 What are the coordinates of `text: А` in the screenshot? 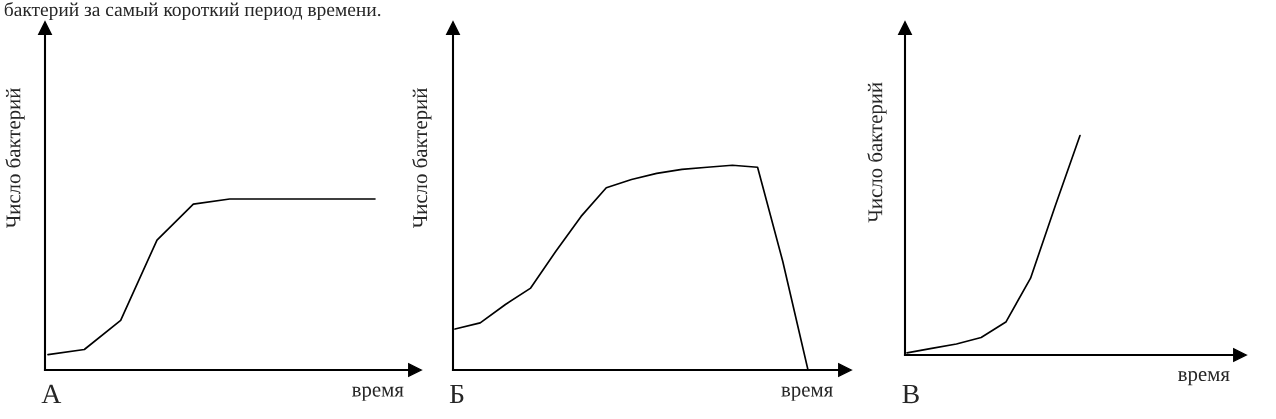 It's located at (51, 394).